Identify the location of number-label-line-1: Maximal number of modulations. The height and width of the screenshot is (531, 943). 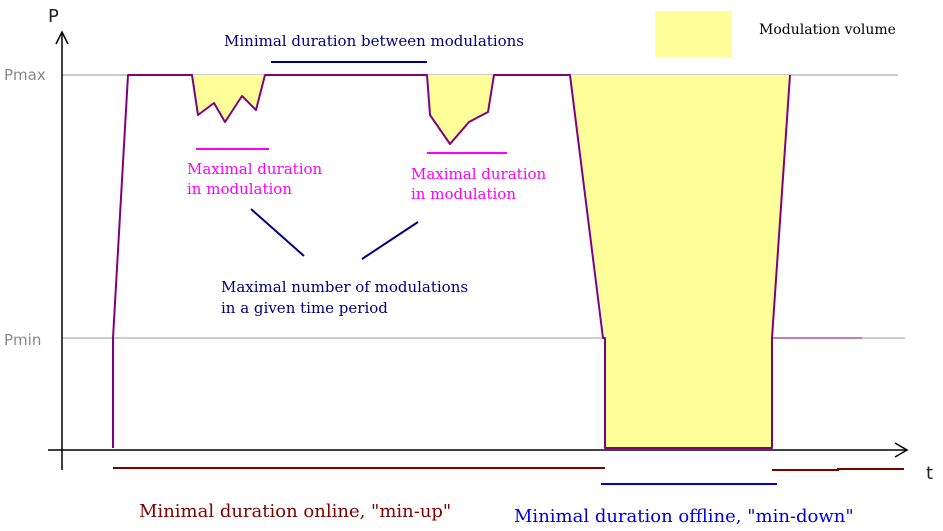
(344, 287).